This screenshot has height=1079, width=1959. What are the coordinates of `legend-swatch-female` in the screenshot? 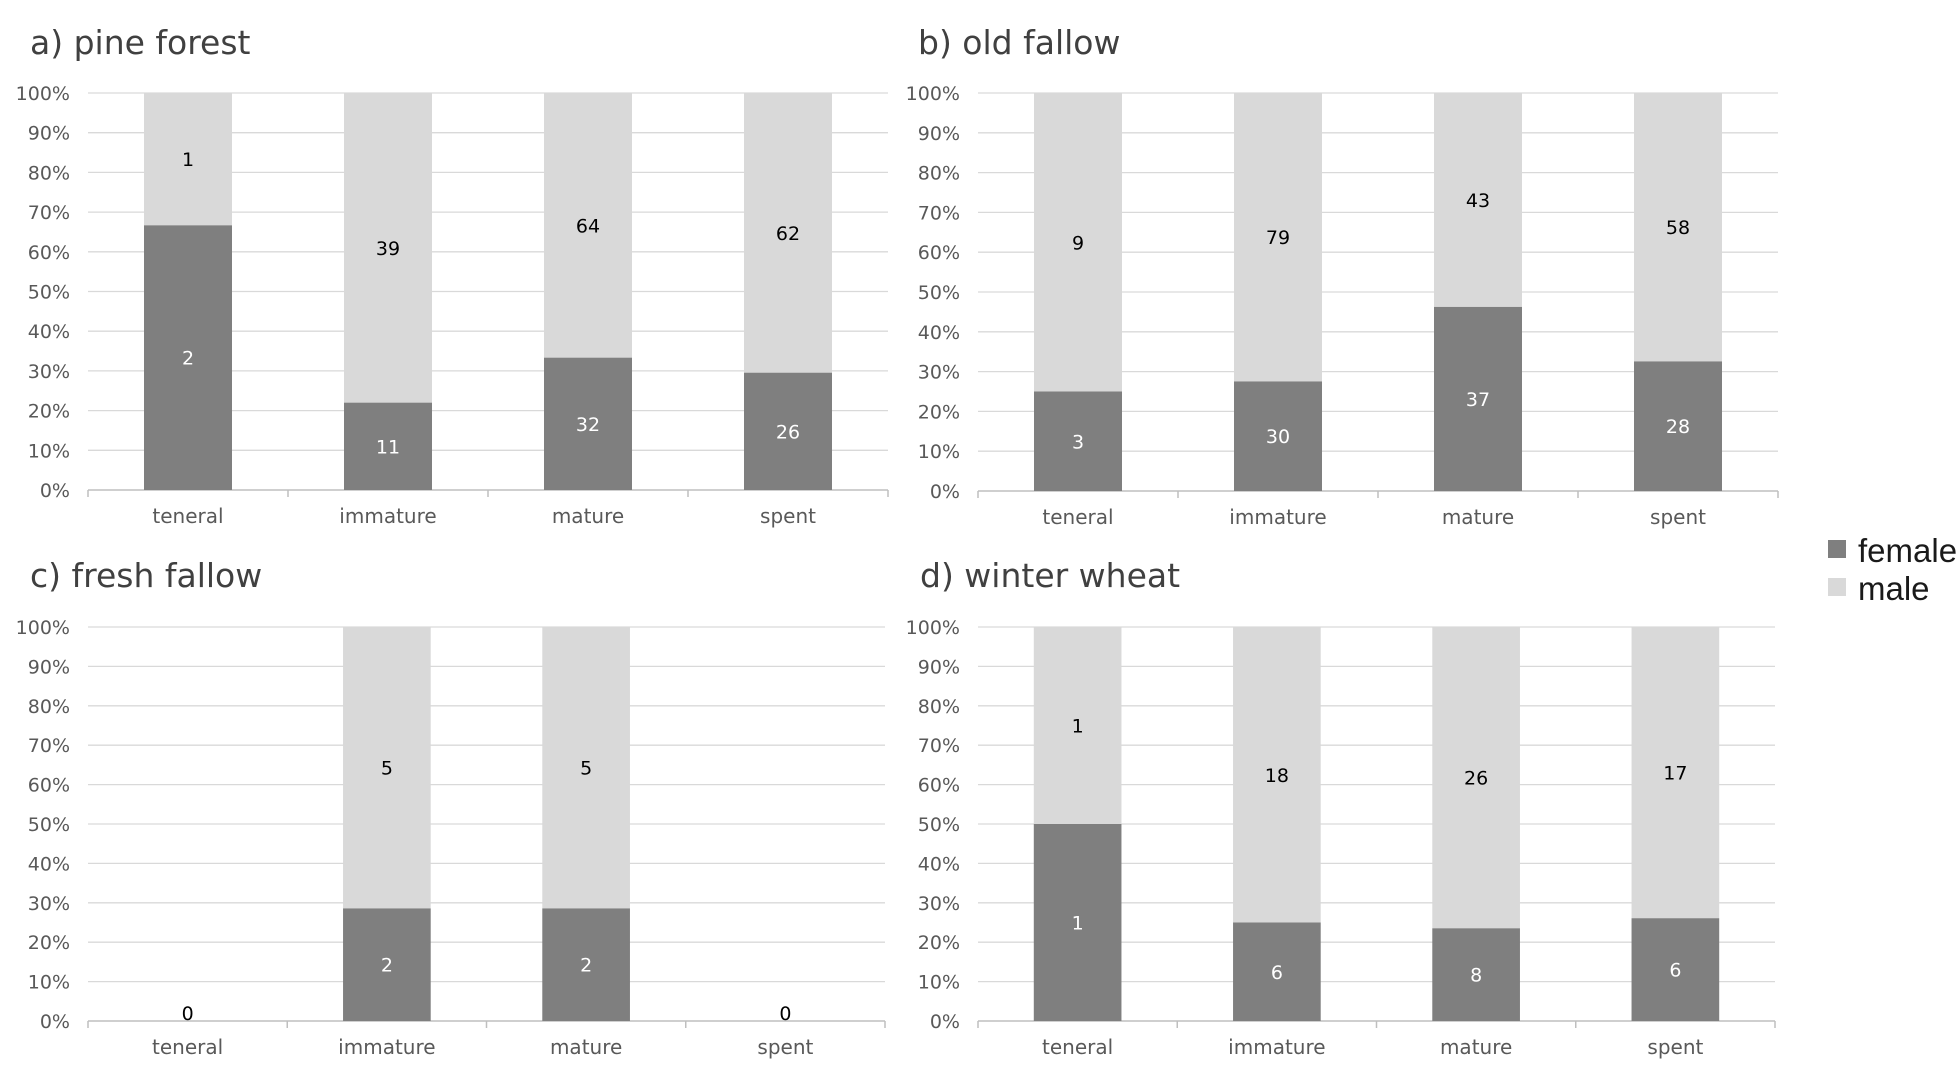 It's located at (1837, 549).